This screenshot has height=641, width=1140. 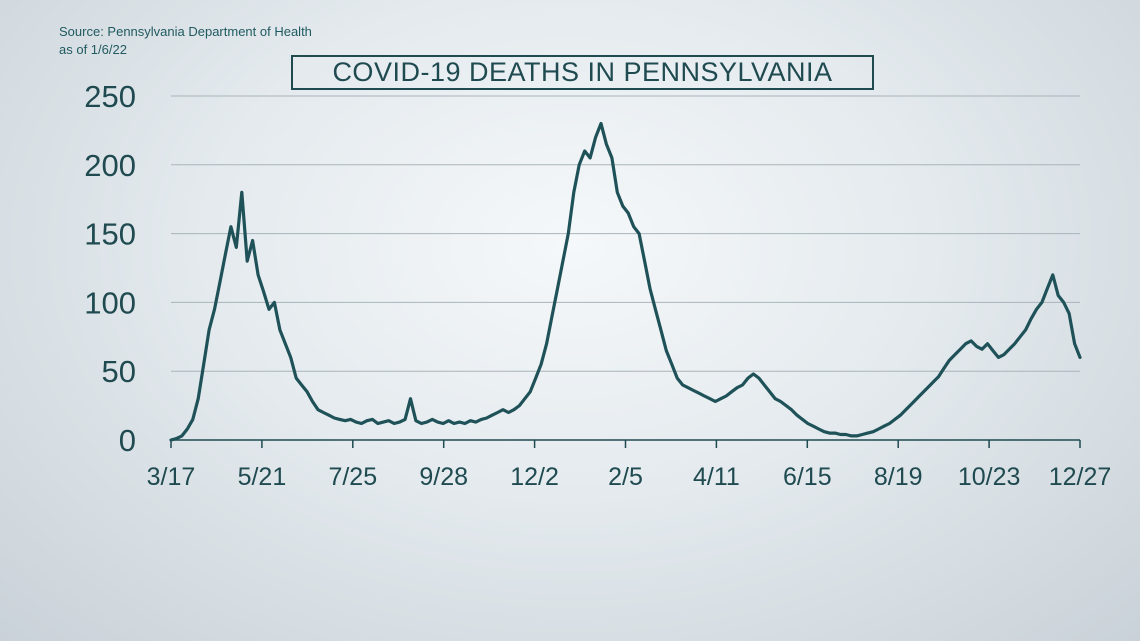 What do you see at coordinates (582, 72) in the screenshot?
I see `chart-title: COVID-19 DEATHS IN PENNSYLVANIA` at bounding box center [582, 72].